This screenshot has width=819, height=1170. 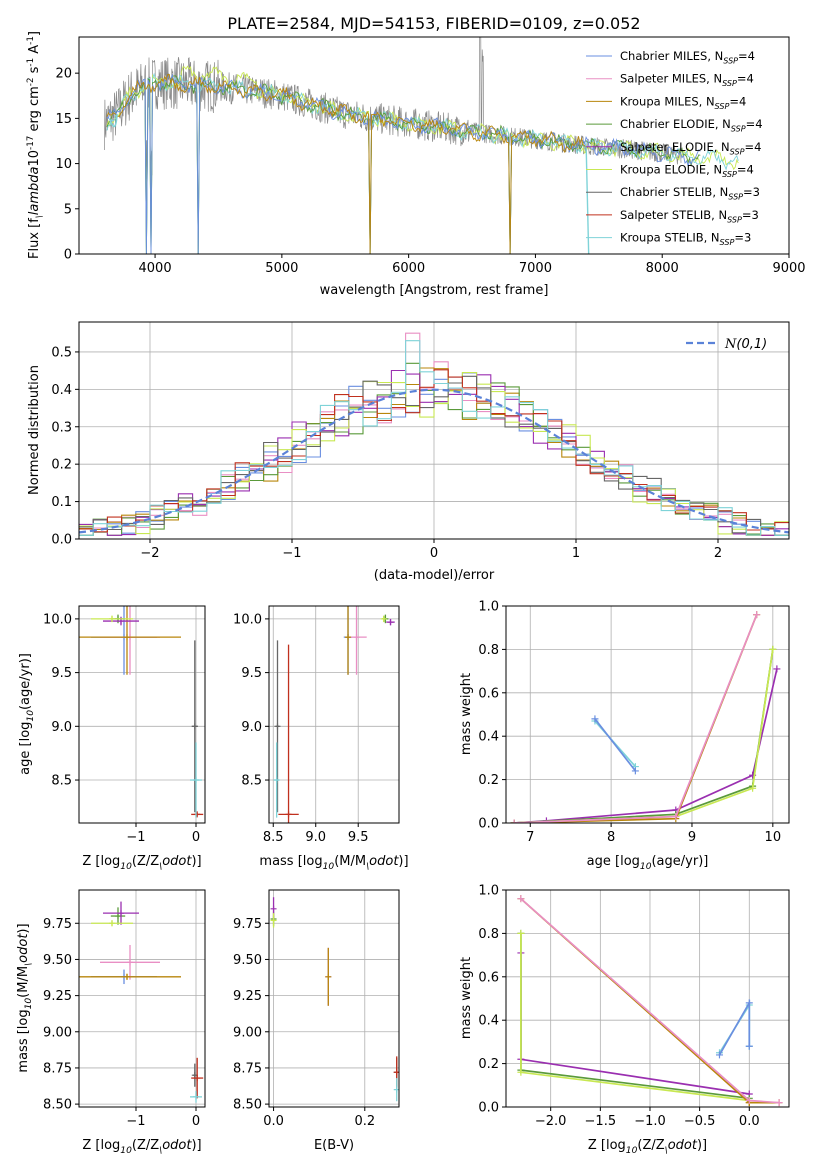 I want to click on age-vs-Z-panel-ytick-label: 9.0, so click(x=61, y=727).